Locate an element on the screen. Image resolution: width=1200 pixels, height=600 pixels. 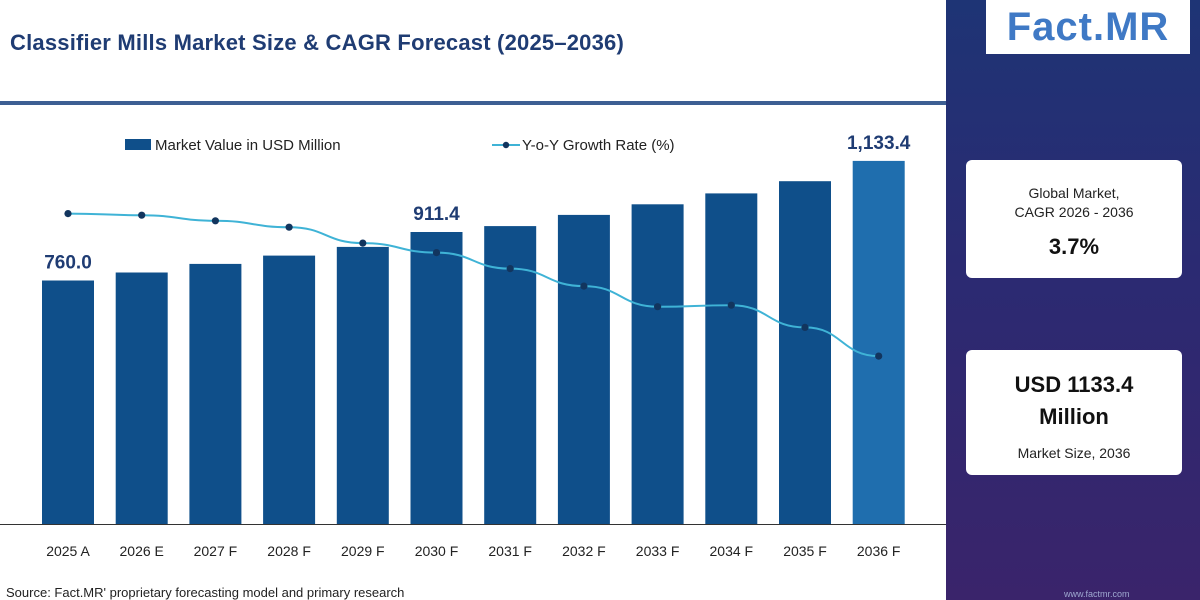
bar-value-label: 911.4 is located at coordinates (436, 214).